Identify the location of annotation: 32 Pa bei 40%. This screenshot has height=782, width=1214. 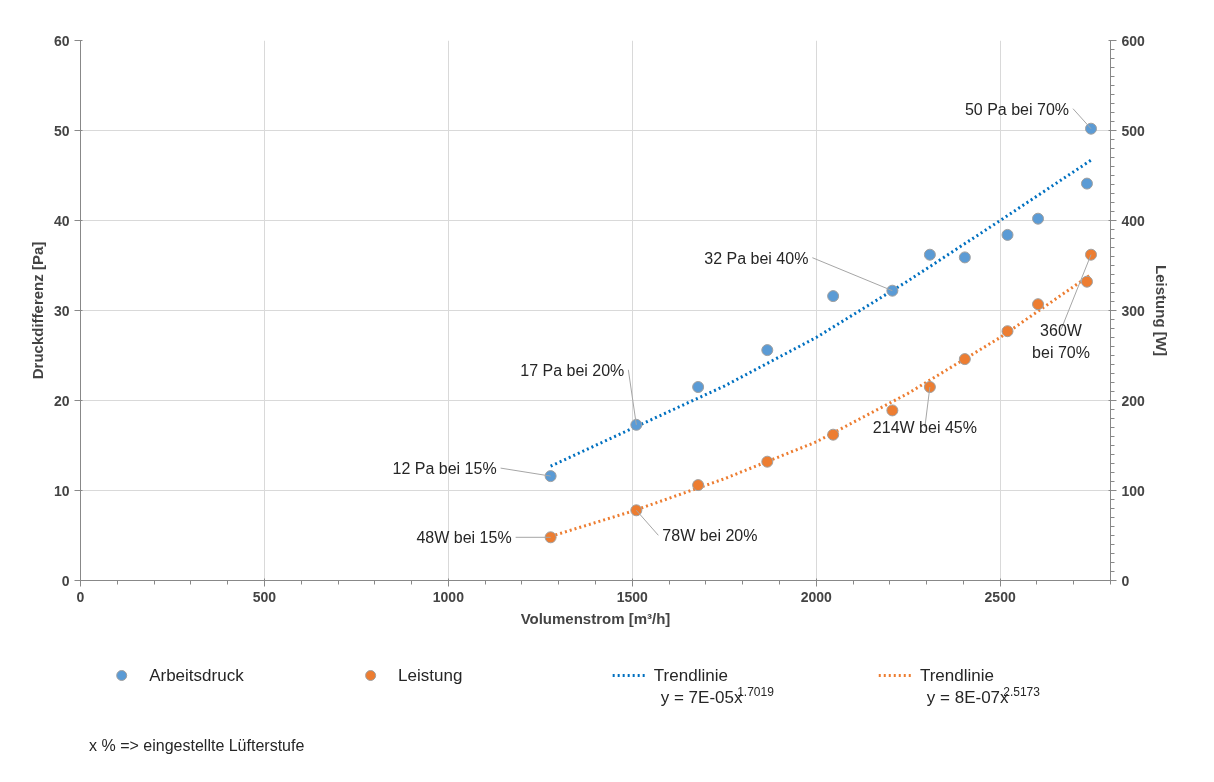
(756, 258).